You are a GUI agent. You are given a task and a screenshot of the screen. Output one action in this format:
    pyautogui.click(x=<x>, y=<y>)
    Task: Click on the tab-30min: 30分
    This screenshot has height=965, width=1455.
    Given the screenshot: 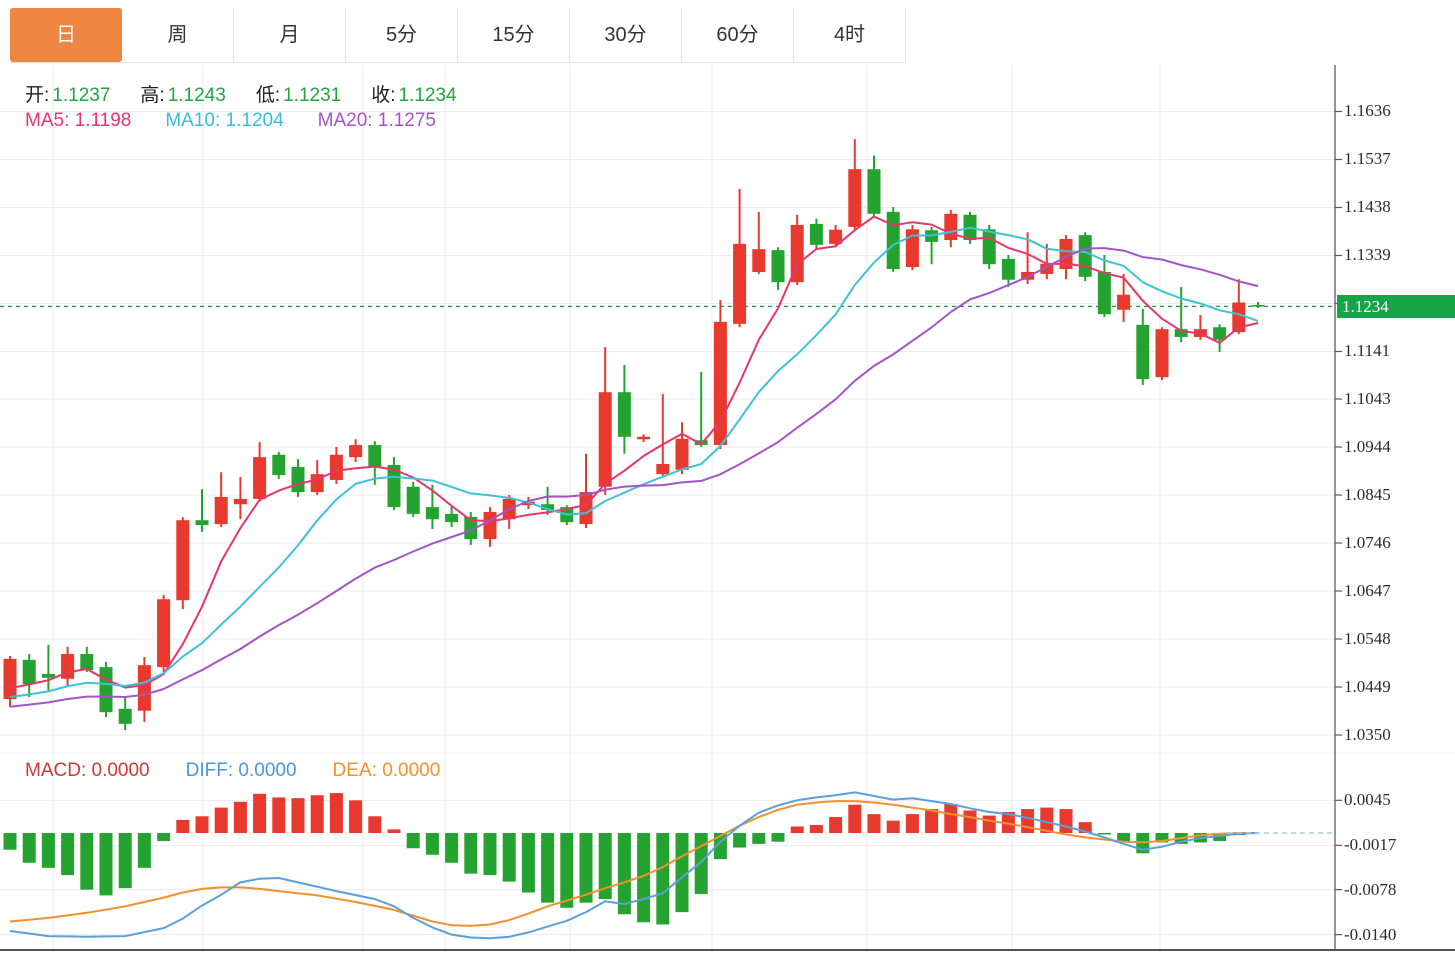 What is the action you would take?
    pyautogui.click(x=626, y=35)
    